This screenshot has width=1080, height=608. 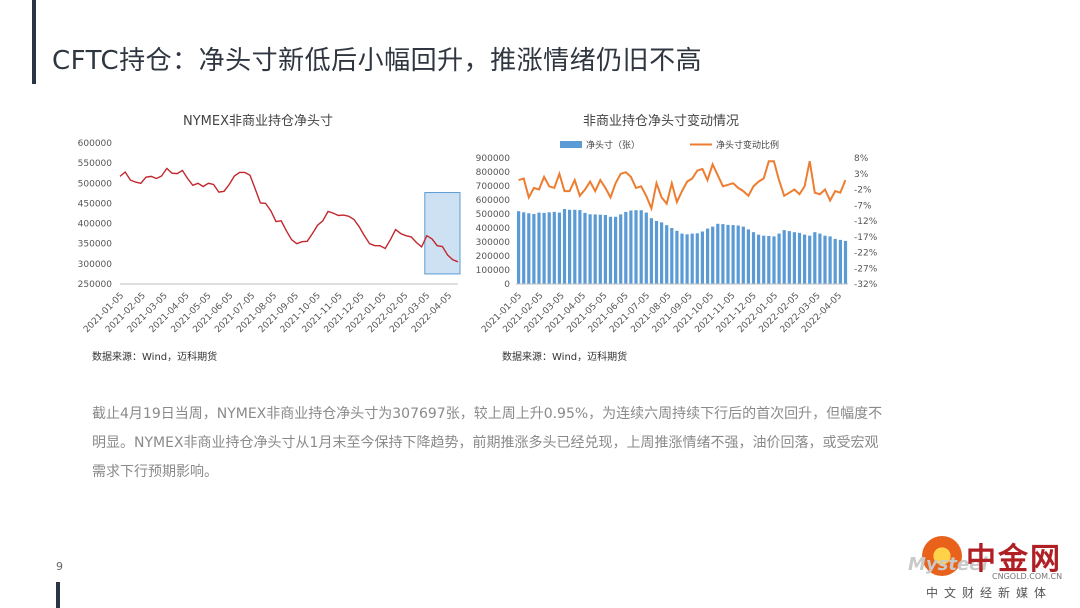 I want to click on chart2-right-y-tick-label: -27%, so click(x=866, y=269).